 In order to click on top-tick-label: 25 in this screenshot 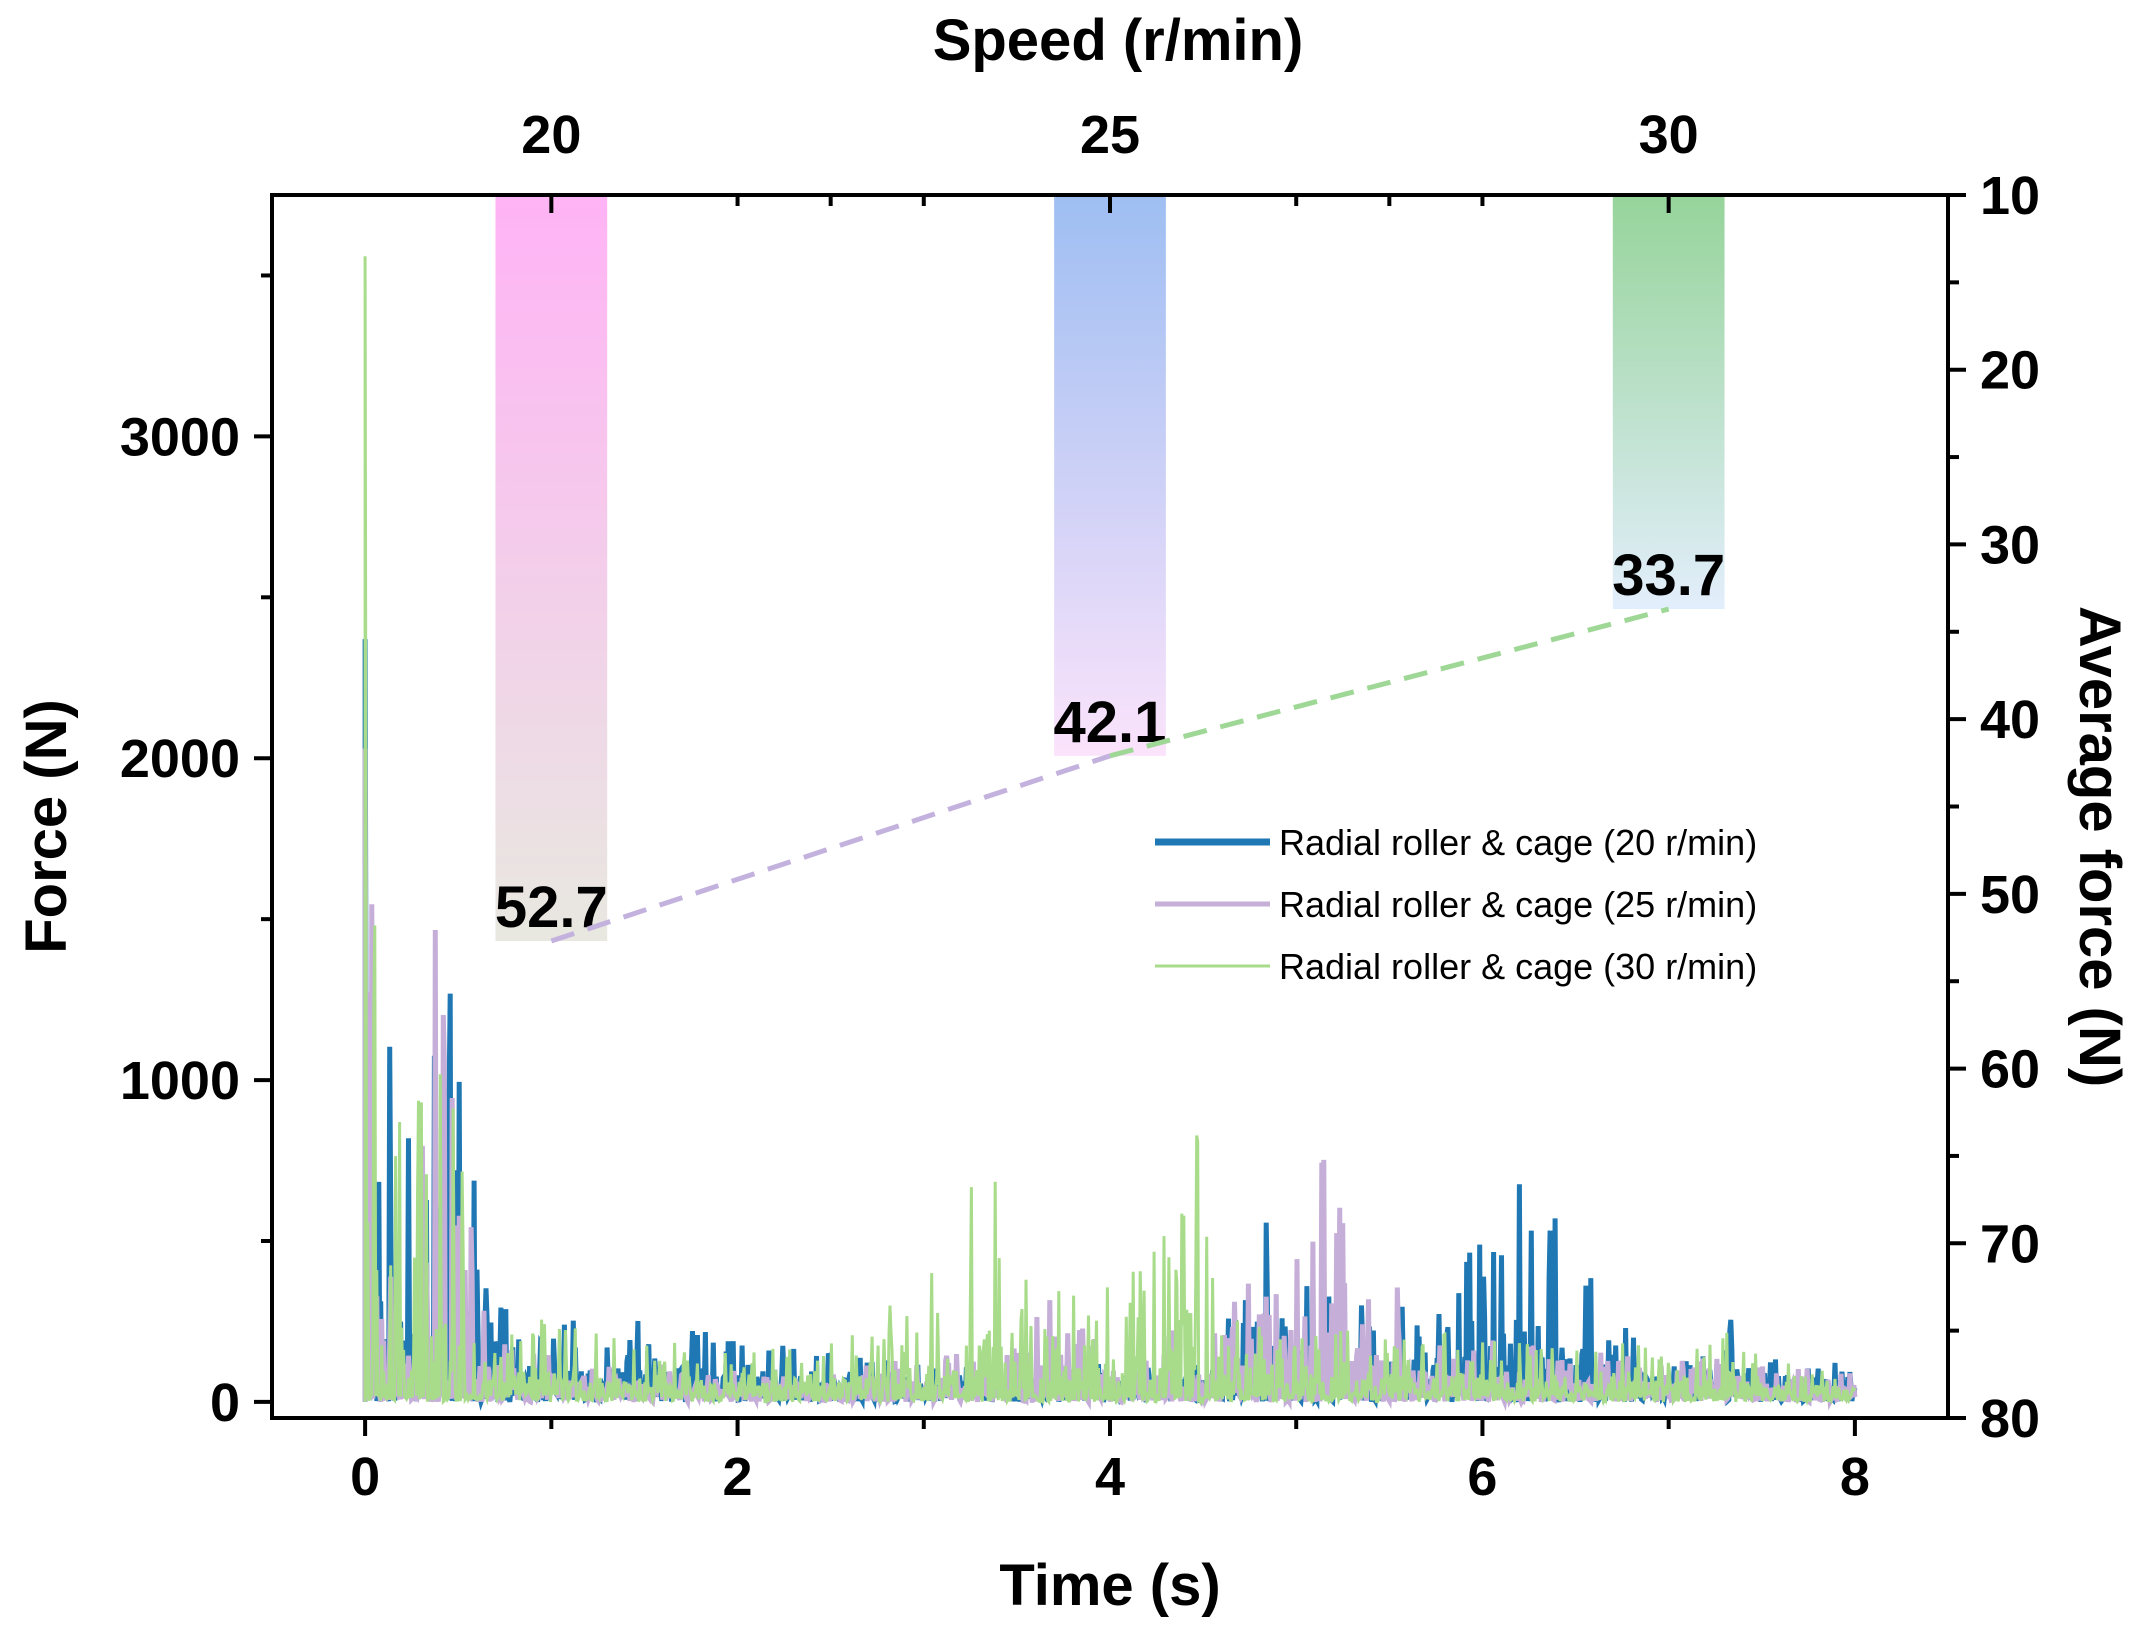, I will do `click(1110, 135)`.